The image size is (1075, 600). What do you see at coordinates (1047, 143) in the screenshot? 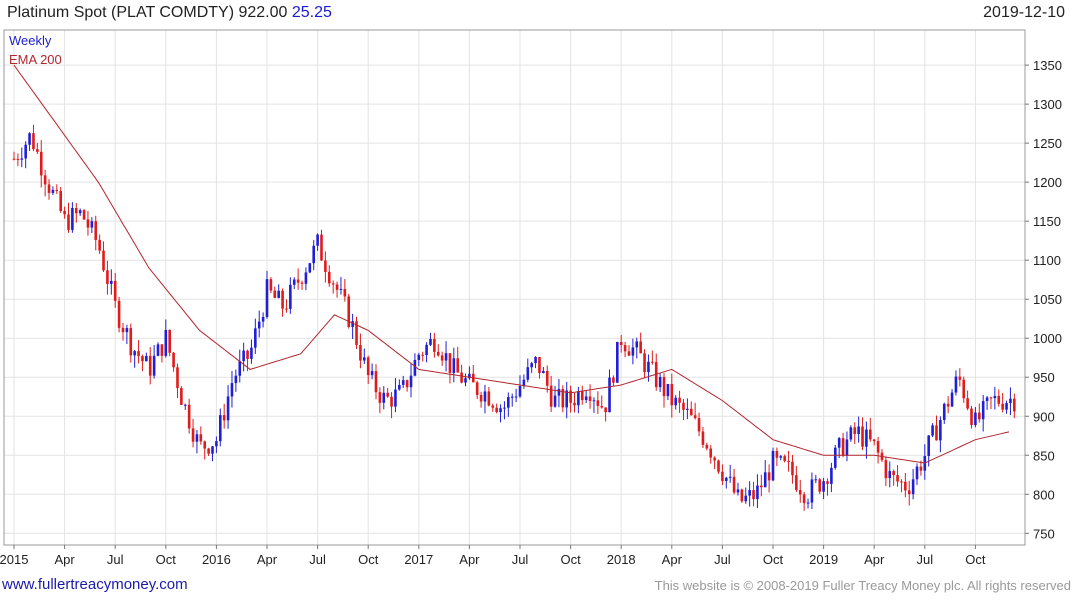
I see `y-tick-label: 1250` at bounding box center [1047, 143].